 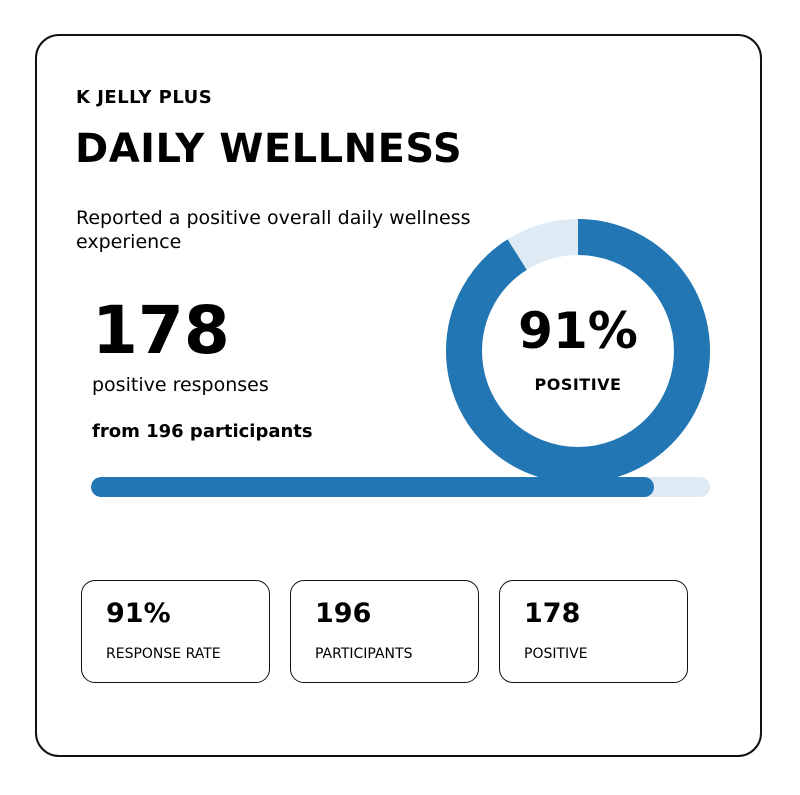 I want to click on donut-caption: POSITIVE, so click(x=578, y=384).